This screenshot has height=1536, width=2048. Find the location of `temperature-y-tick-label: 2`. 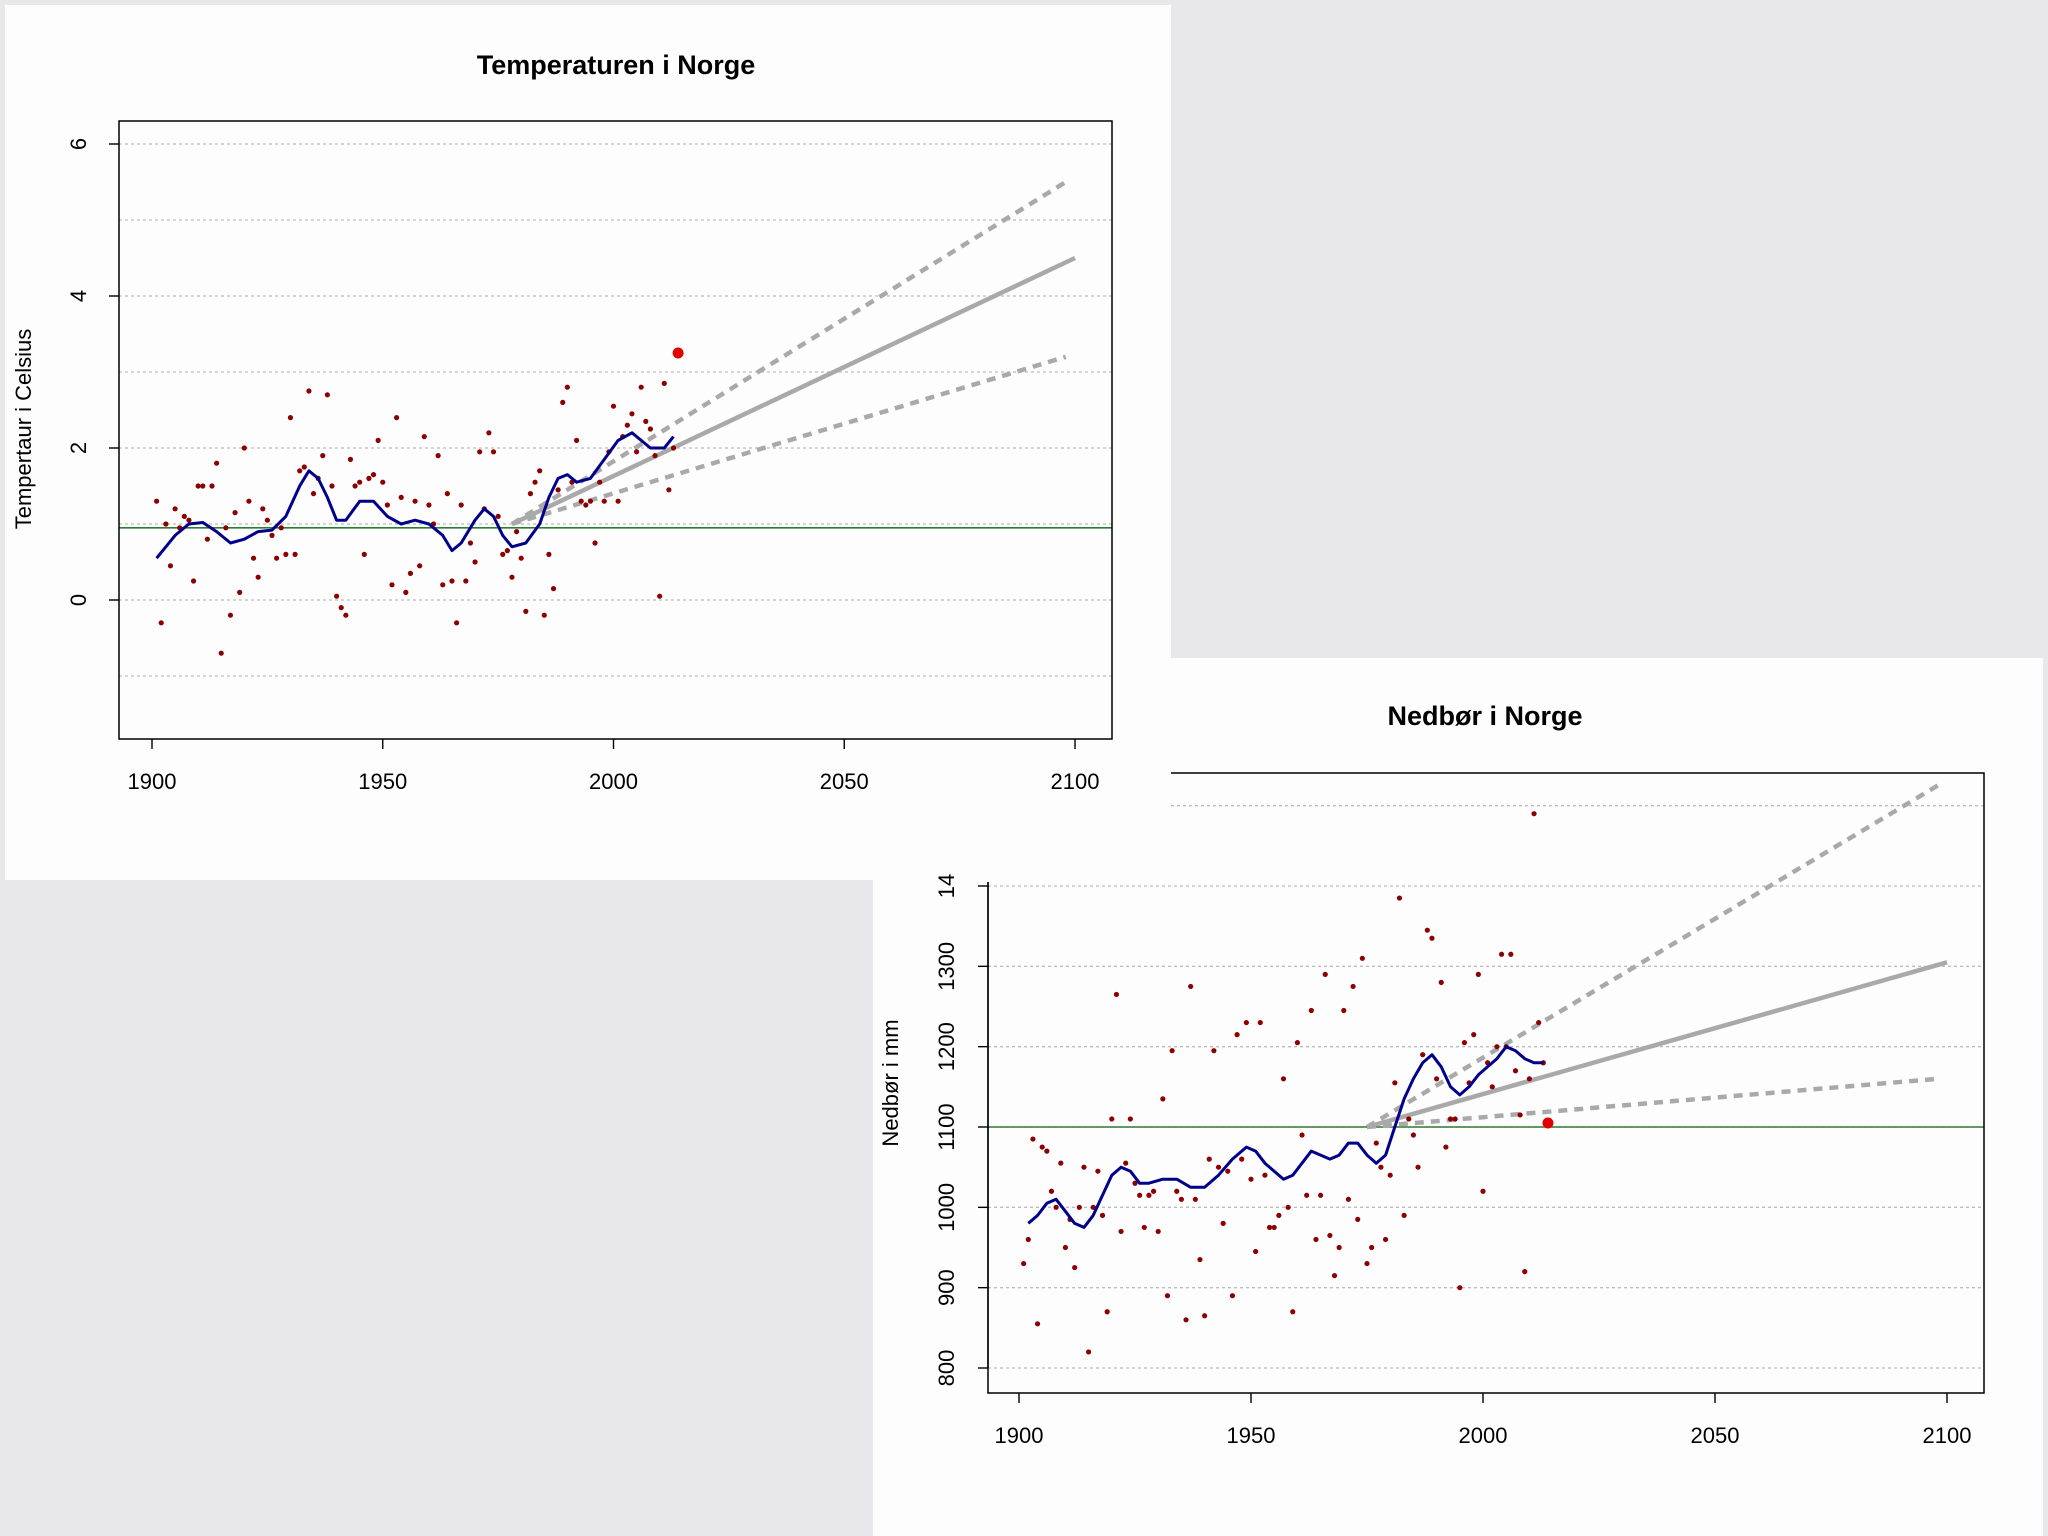

temperature-y-tick-label: 2 is located at coordinates (78, 448).